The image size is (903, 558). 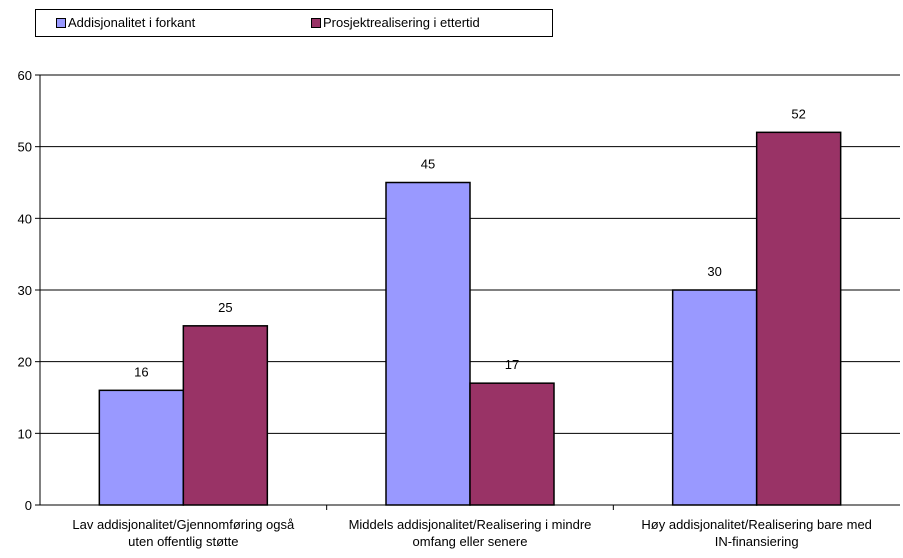 What do you see at coordinates (428, 343) in the screenshot?
I see `bar-s1-c2` at bounding box center [428, 343].